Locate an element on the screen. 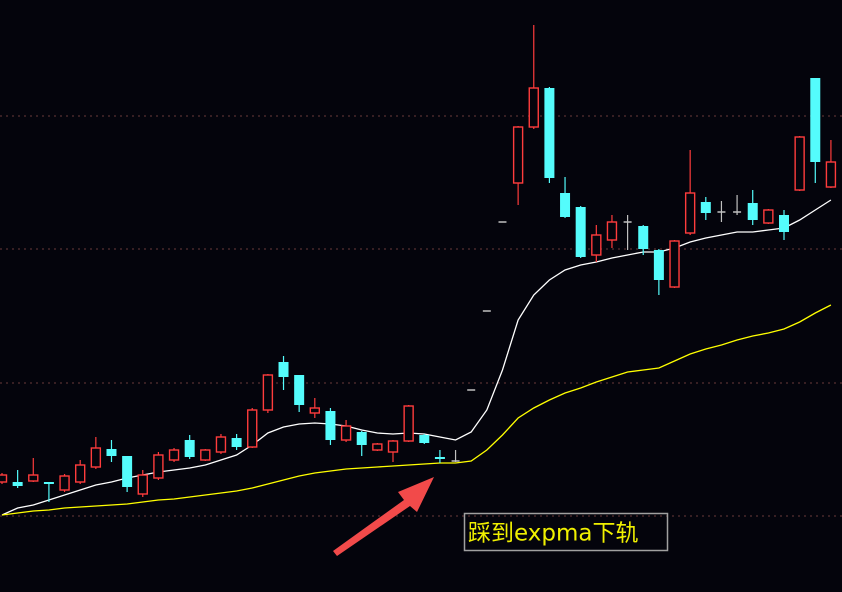 Image resolution: width=842 pixels, height=592 pixels. annotation-box is located at coordinates (566, 532).